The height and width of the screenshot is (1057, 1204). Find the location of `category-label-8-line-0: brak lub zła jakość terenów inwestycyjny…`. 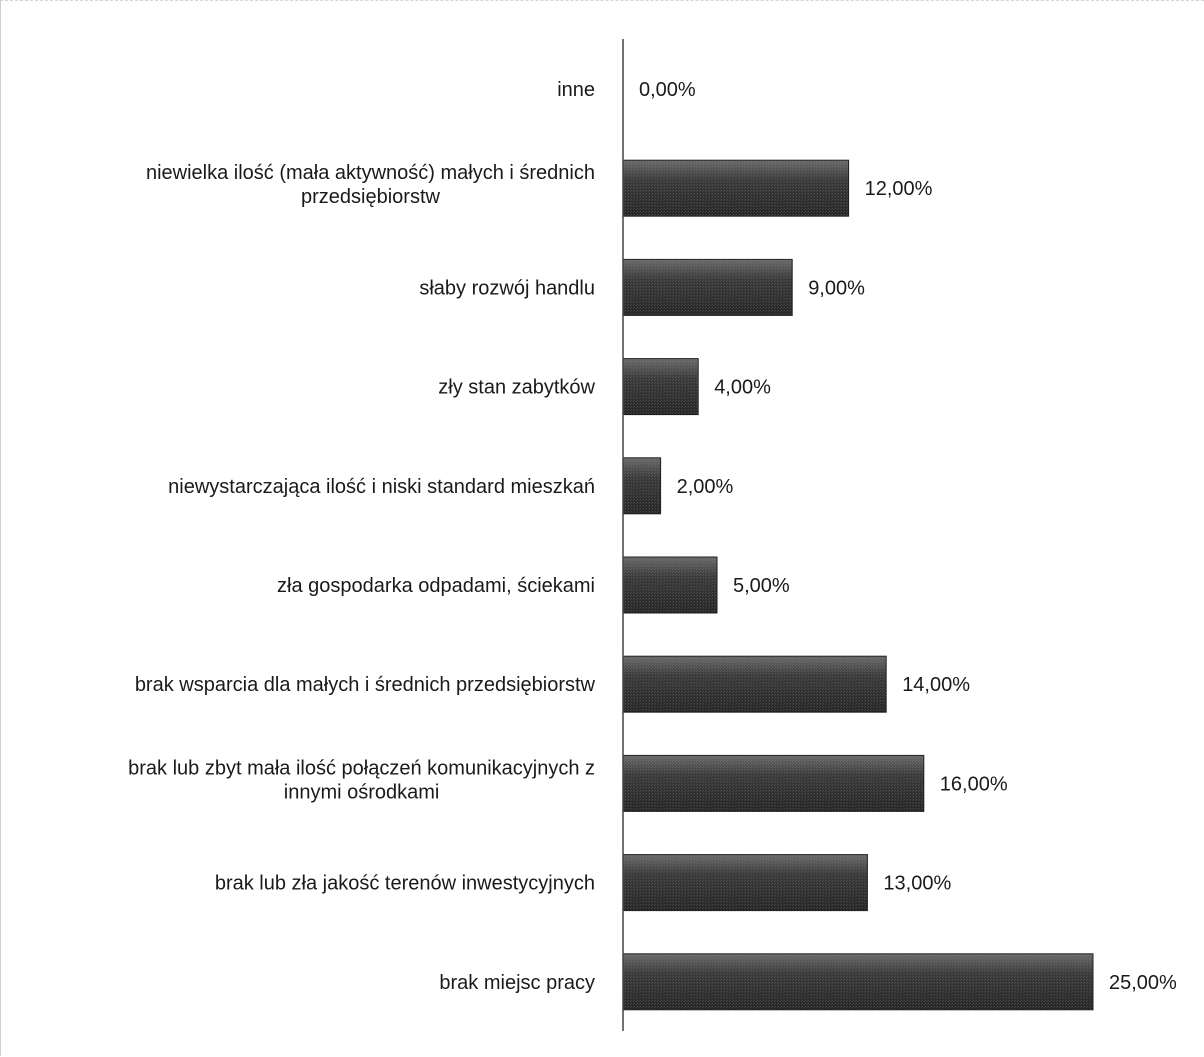

category-label-8-line-0: brak lub zła jakość terenów inwestycyjny… is located at coordinates (405, 884).